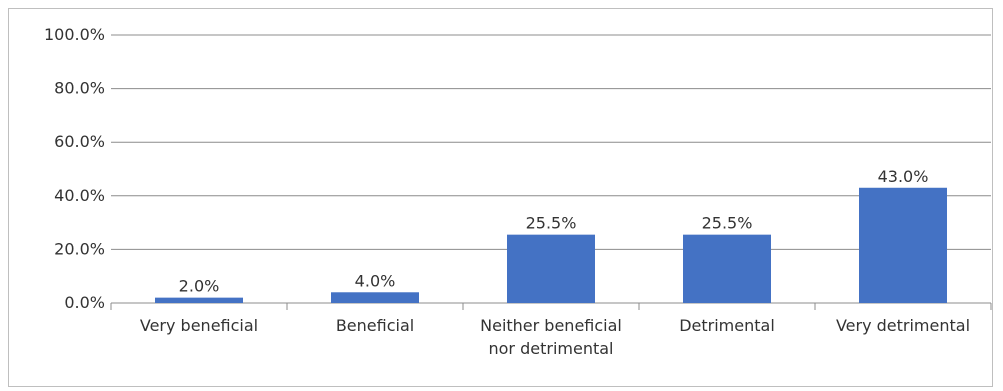 The width and height of the screenshot is (1003, 391). I want to click on y-tick-label: 100.0%, so click(74, 34).